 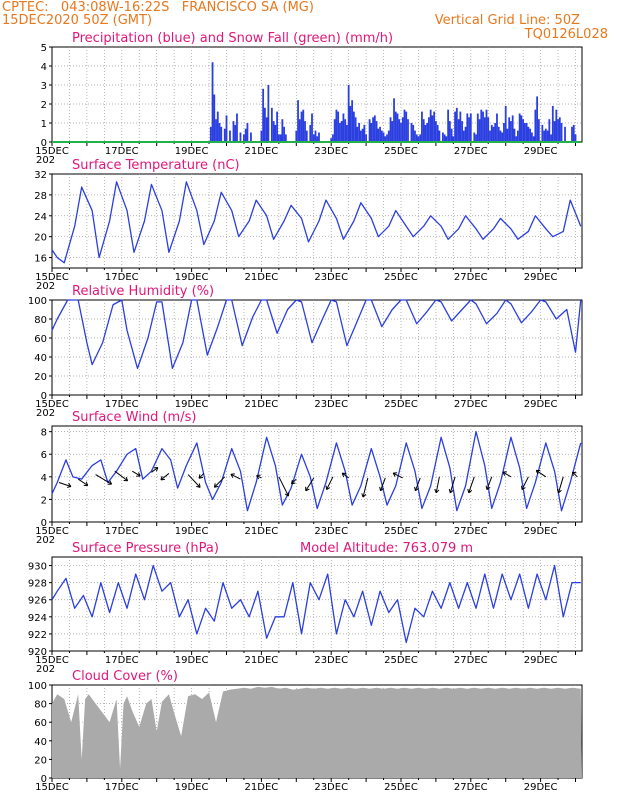 What do you see at coordinates (40, 196) in the screenshot?
I see `y-tick-label: 28` at bounding box center [40, 196].